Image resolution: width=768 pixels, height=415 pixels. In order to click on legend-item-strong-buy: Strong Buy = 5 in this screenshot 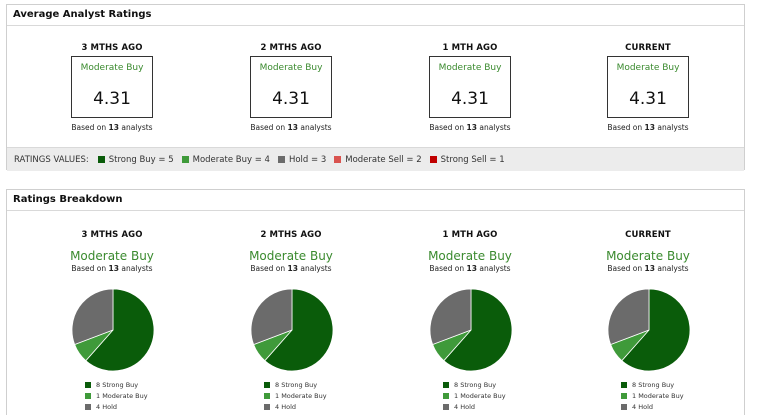, I will do `click(135, 160)`.